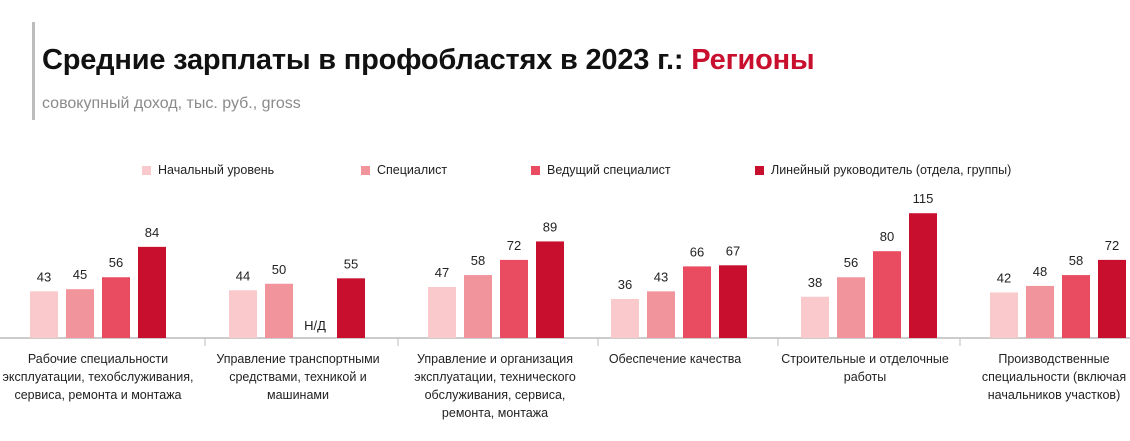  Describe the element at coordinates (923, 198) in the screenshot. I see `data-label: 115` at that location.